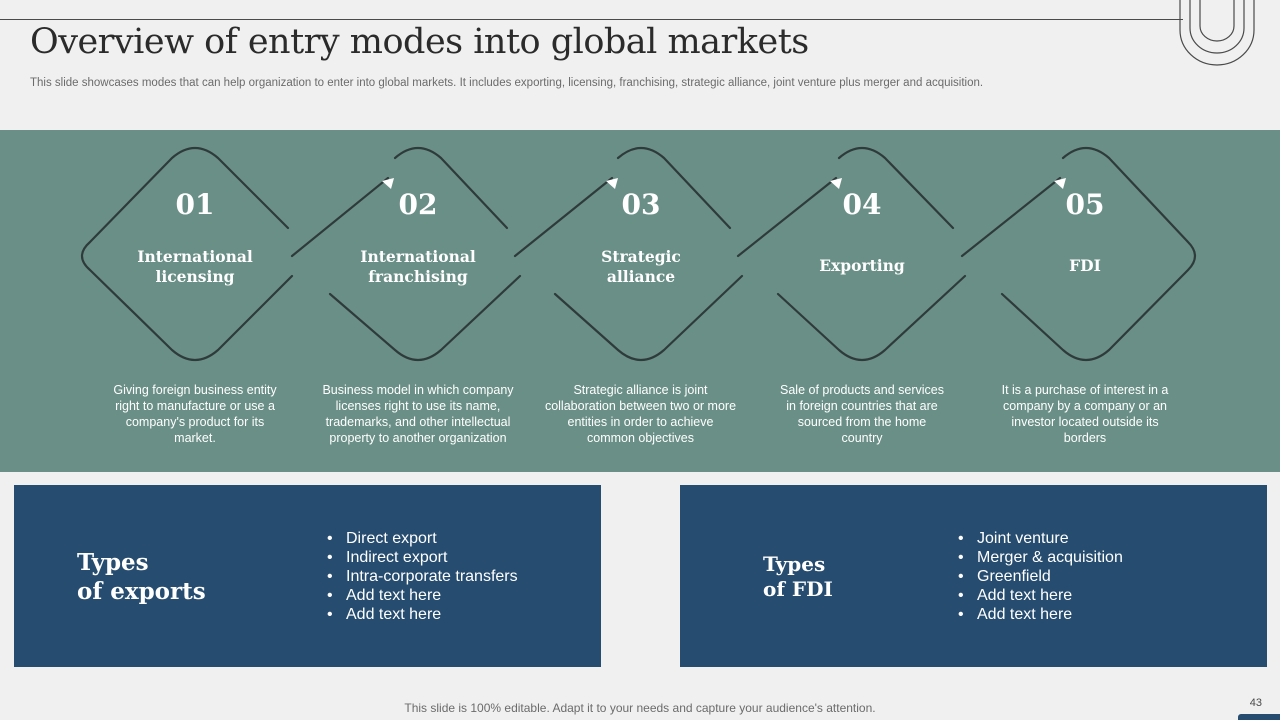 This screenshot has width=1280, height=720. Describe the element at coordinates (195, 204) in the screenshot. I see `step-1-number: 01` at that location.